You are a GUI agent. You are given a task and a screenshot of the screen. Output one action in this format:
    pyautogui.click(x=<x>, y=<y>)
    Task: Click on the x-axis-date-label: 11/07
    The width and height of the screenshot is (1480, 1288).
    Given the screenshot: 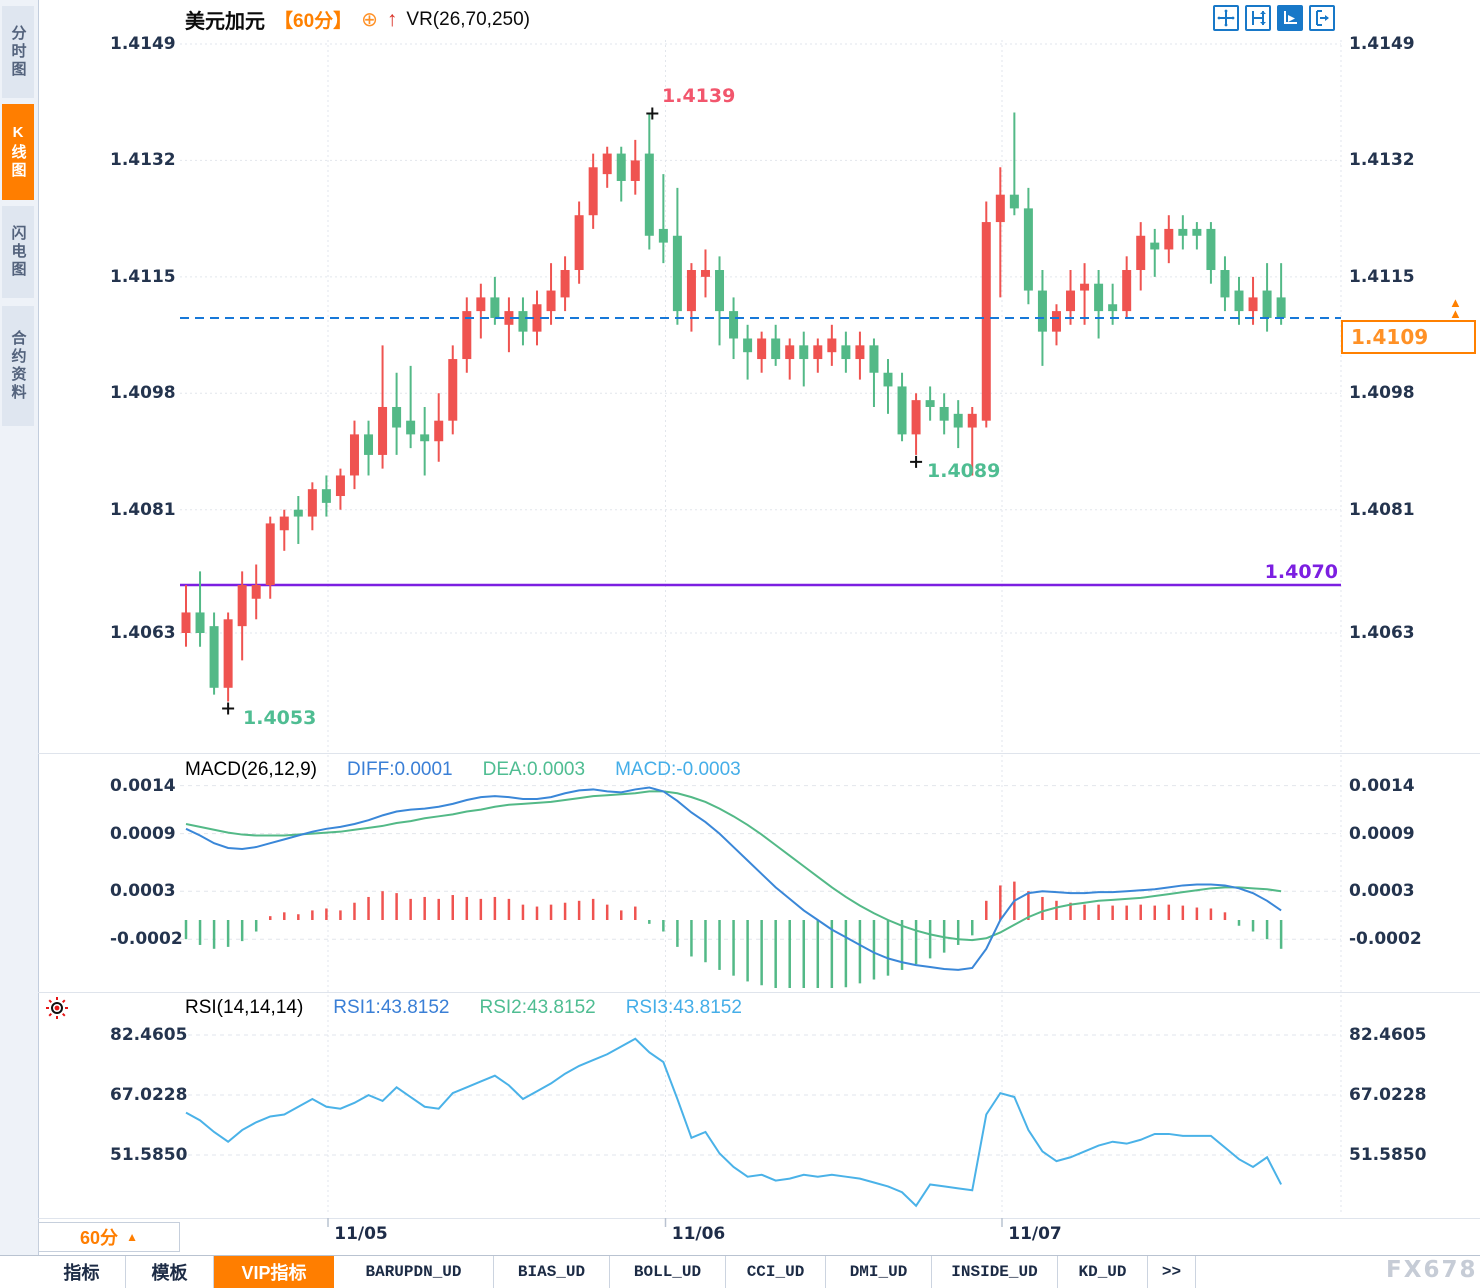 What is the action you would take?
    pyautogui.click(x=1035, y=1234)
    